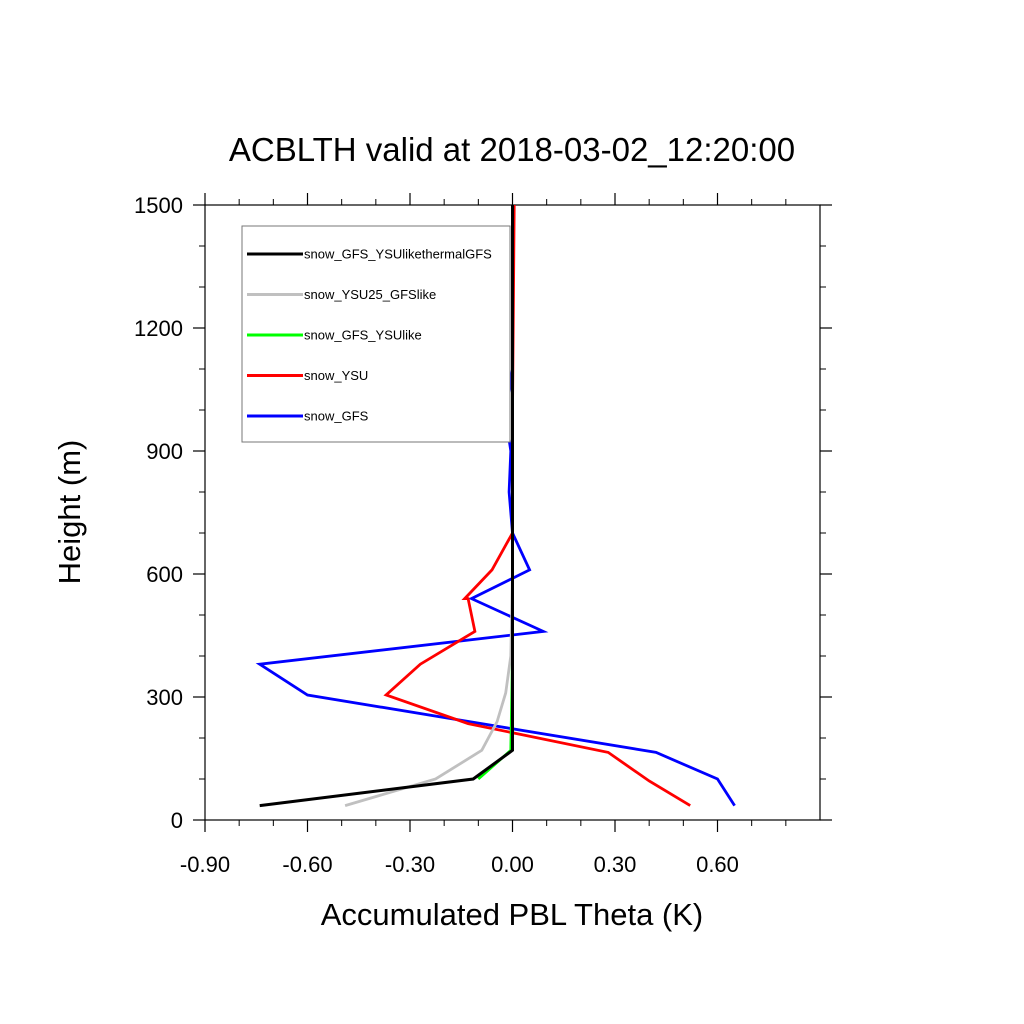  Describe the element at coordinates (512, 149) in the screenshot. I see `chart-title: ACBLTH valid at 2018-03-02_12:20:00` at that location.